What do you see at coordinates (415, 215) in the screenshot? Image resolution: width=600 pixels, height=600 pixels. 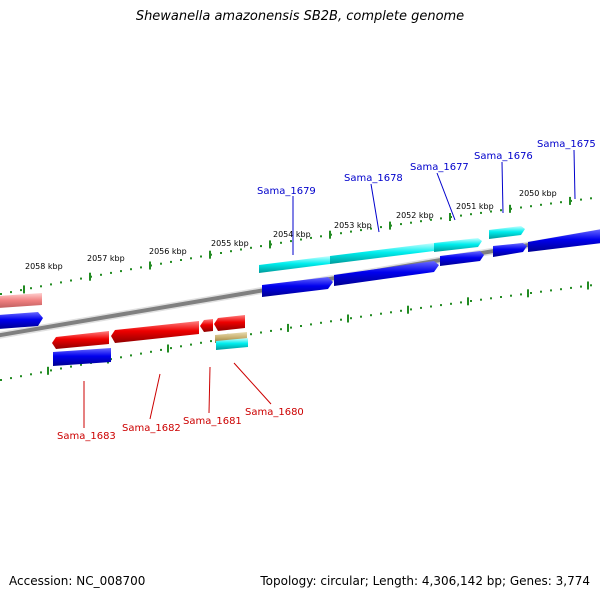 I see `ruler-label: 2052 kbp` at bounding box center [415, 215].